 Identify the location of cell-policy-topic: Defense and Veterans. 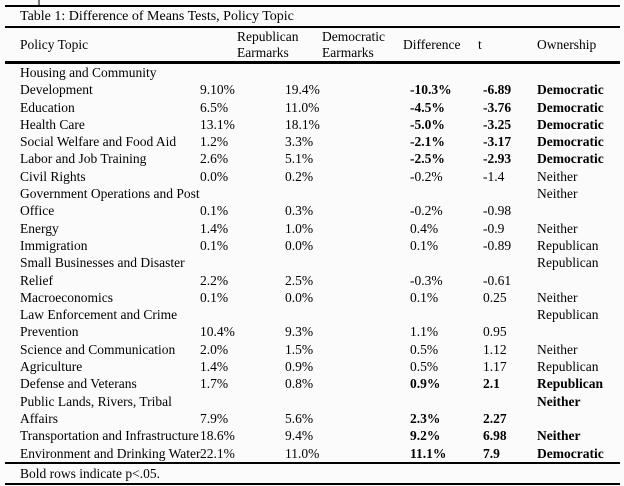
(78, 384).